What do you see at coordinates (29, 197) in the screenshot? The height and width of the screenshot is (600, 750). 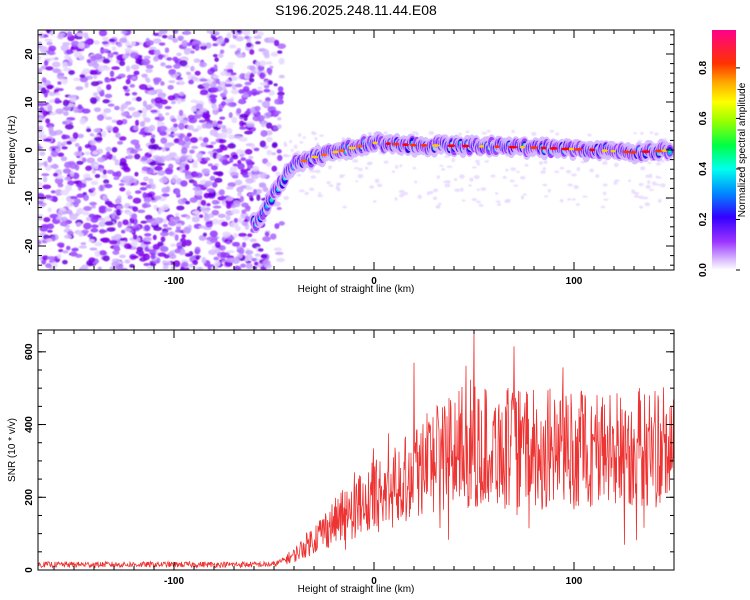 I see `spectrogram-y-tick-label: -10` at bounding box center [29, 197].